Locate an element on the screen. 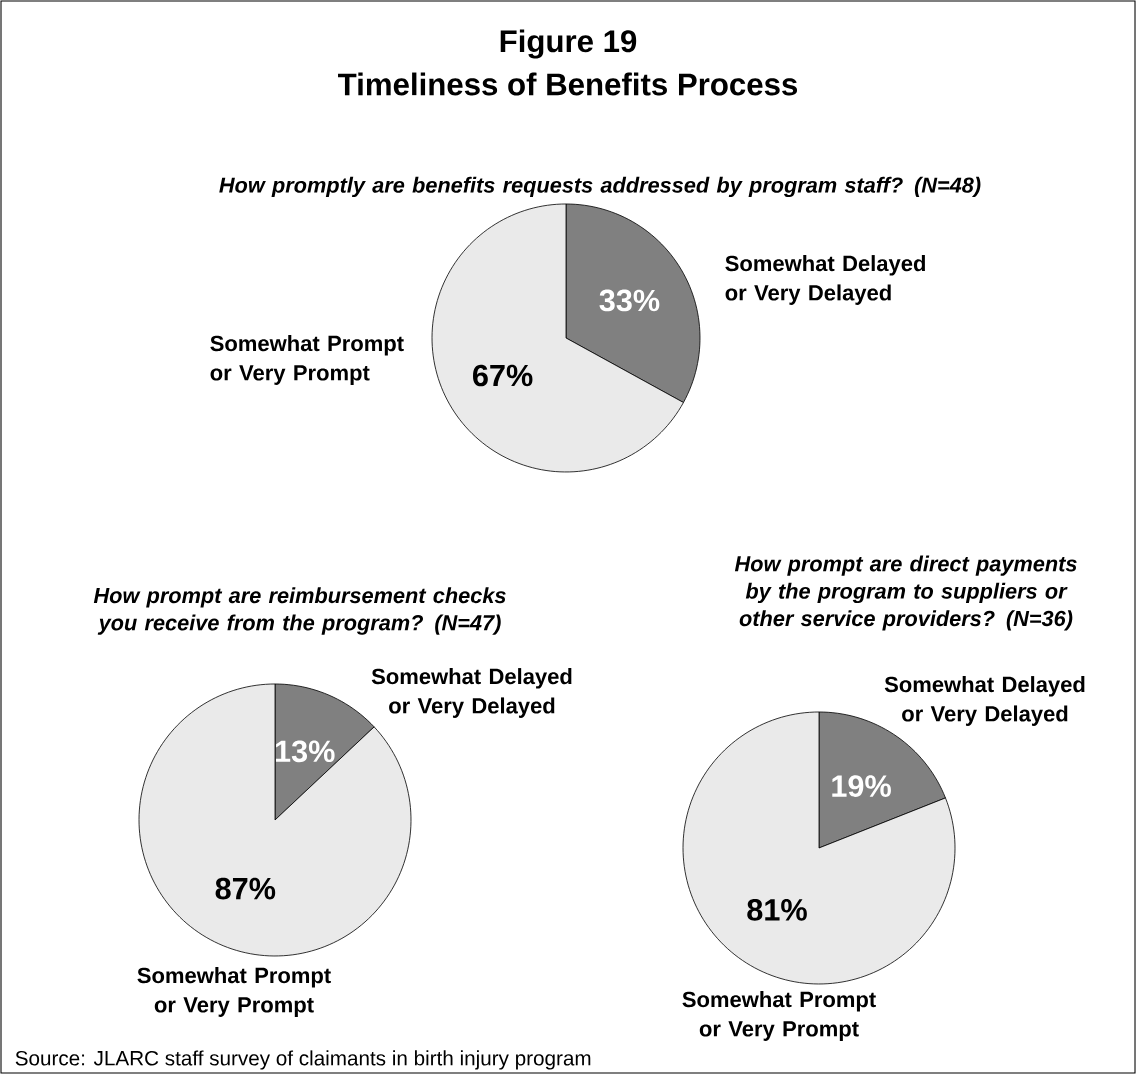 Image resolution: width=1136 pixels, height=1074 pixels. data-label: 13% is located at coordinates (305, 751).